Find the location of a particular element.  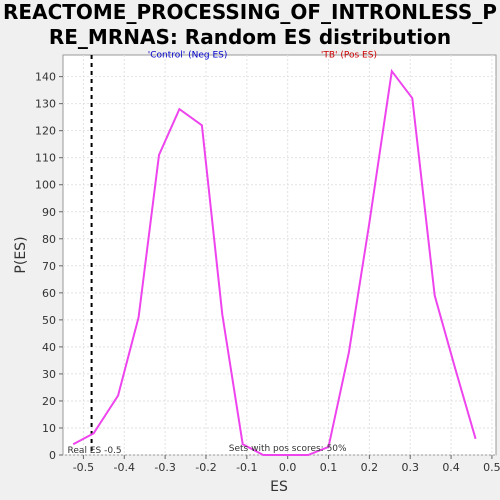

x-tick-label: 0.4 is located at coordinates (451, 467).